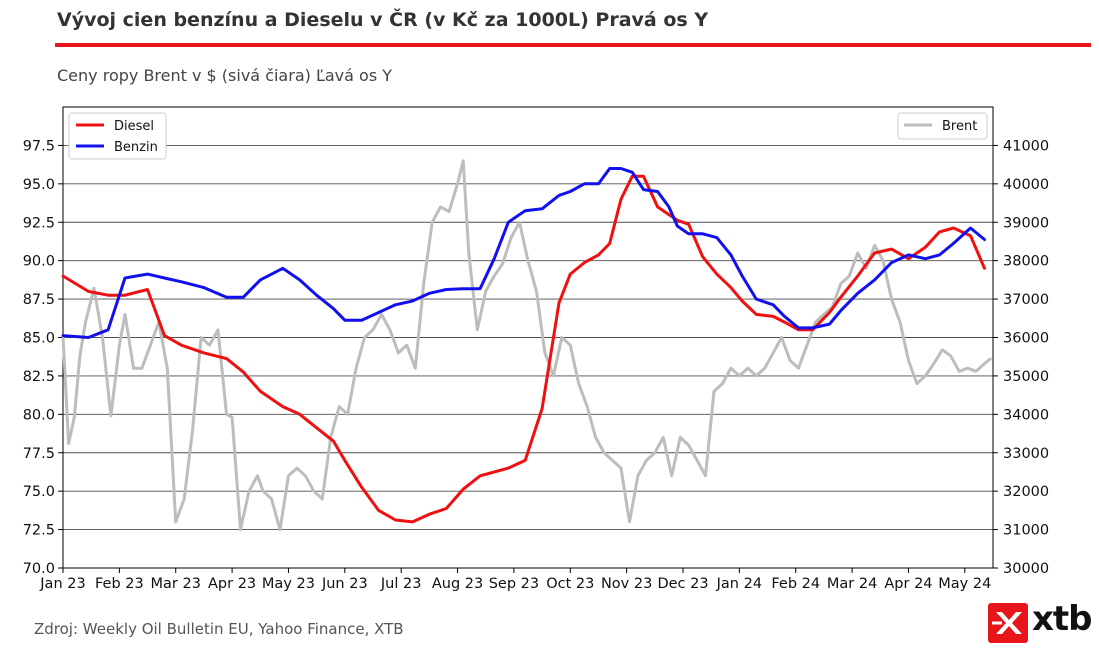 The width and height of the screenshot is (1099, 653). What do you see at coordinates (39, 454) in the screenshot?
I see `left-tick-label: 77.5` at bounding box center [39, 454].